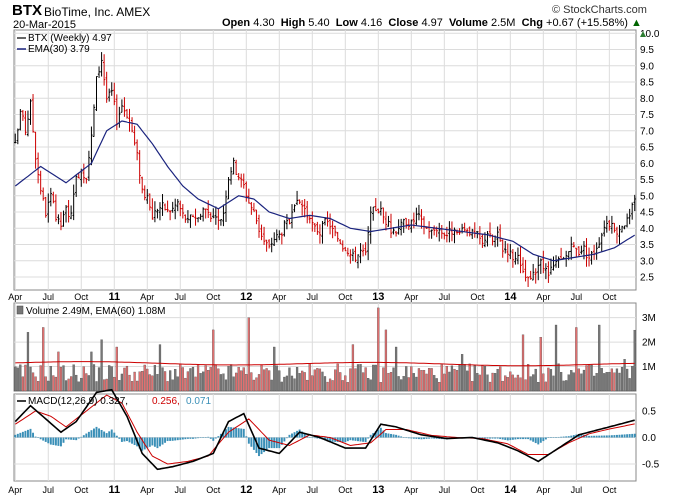 This screenshot has width=680, height=500. I want to click on y-tick-label: 6.0, so click(647, 164).